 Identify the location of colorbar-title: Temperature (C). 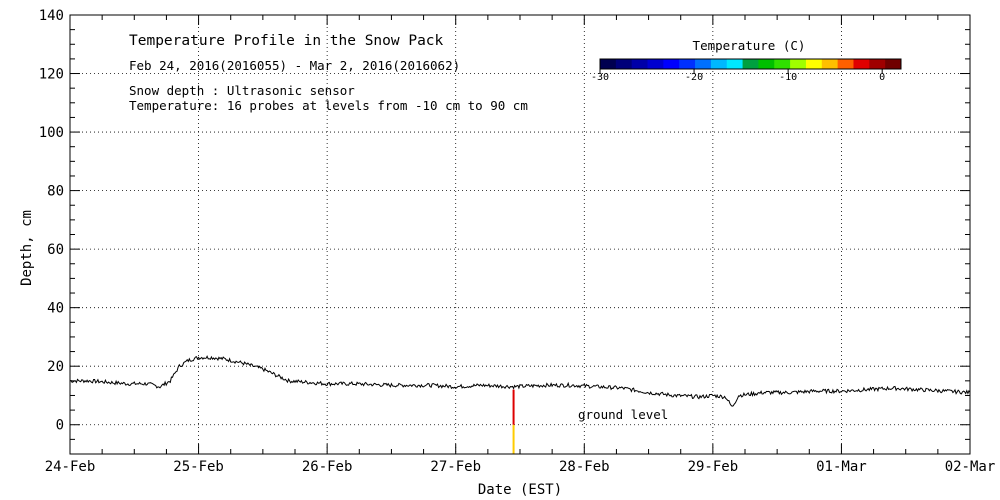
(749, 45).